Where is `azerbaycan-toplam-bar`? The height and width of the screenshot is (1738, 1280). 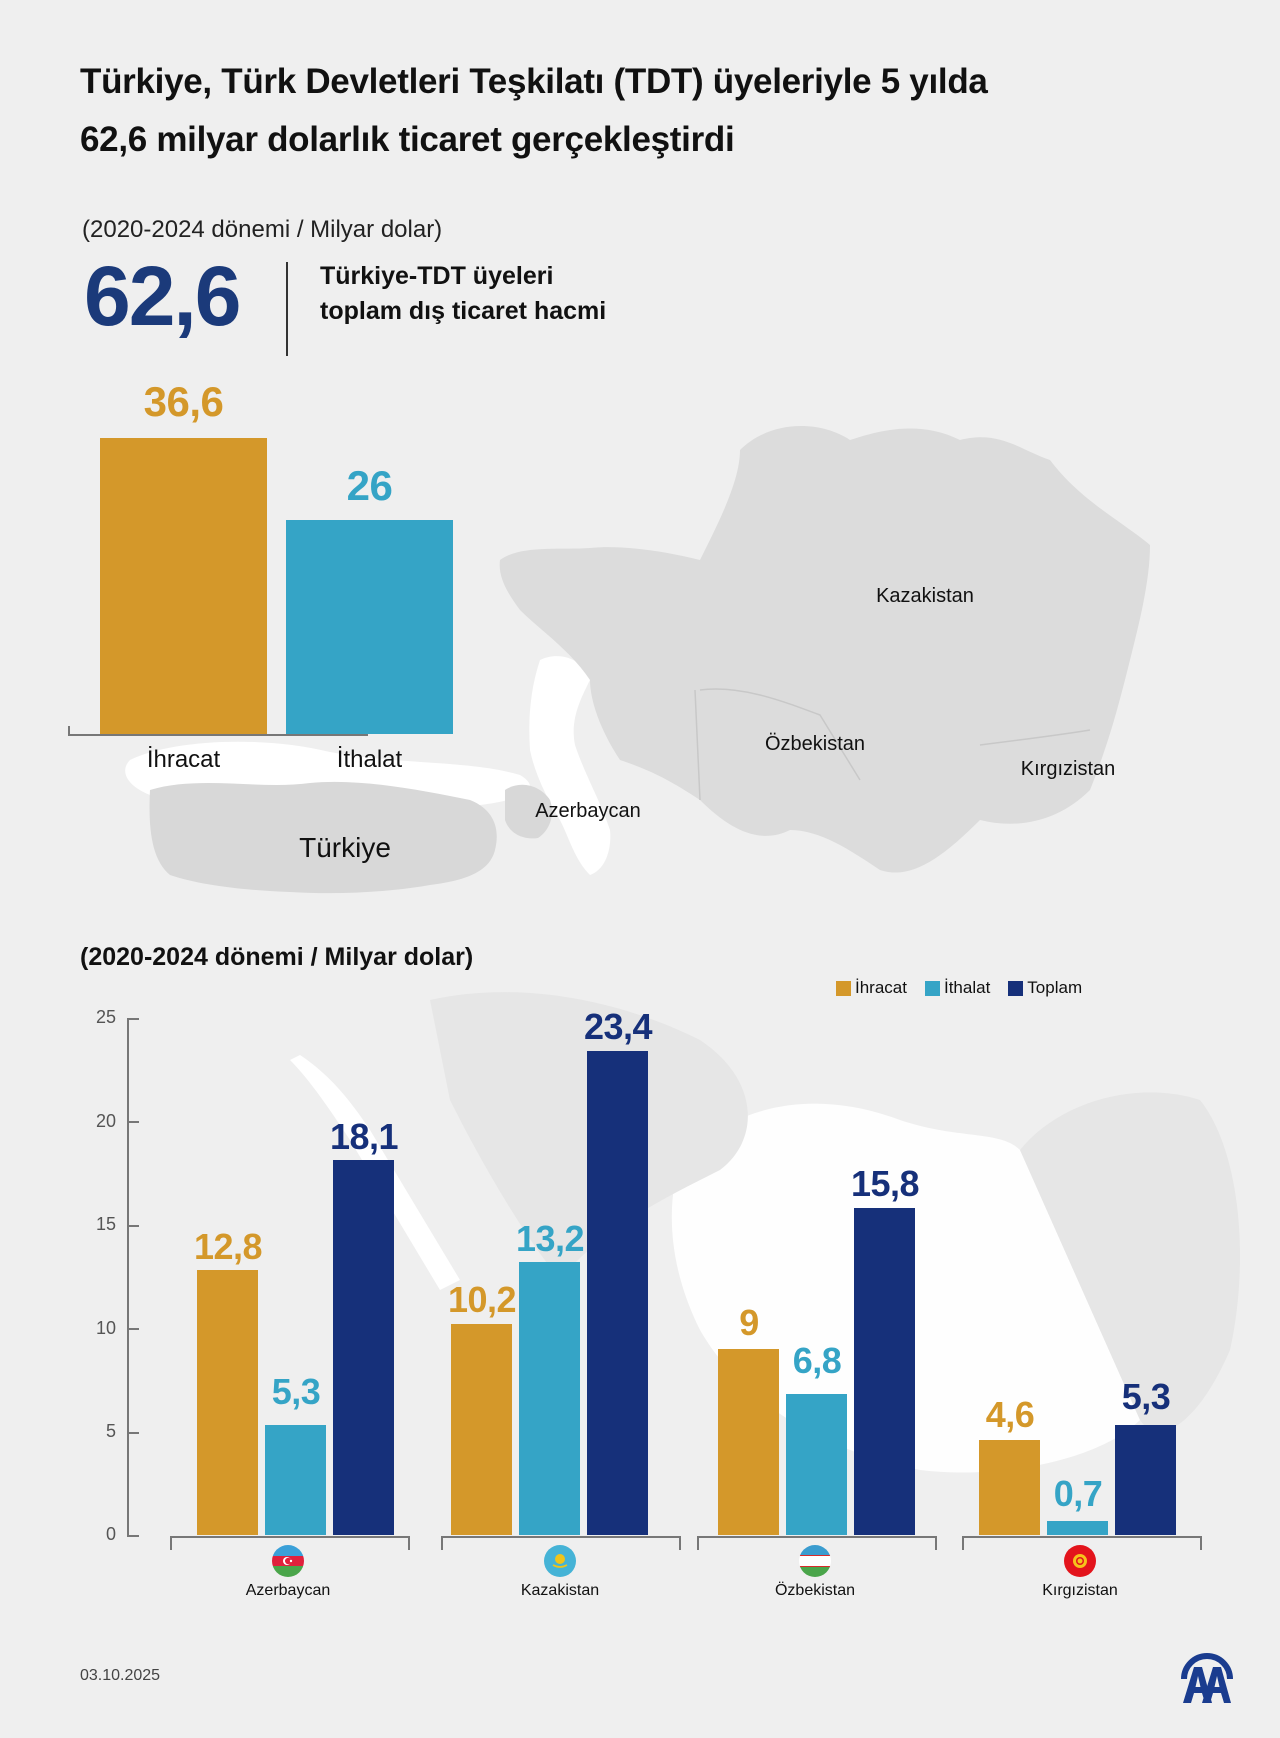 azerbaycan-toplam-bar is located at coordinates (363, 1347).